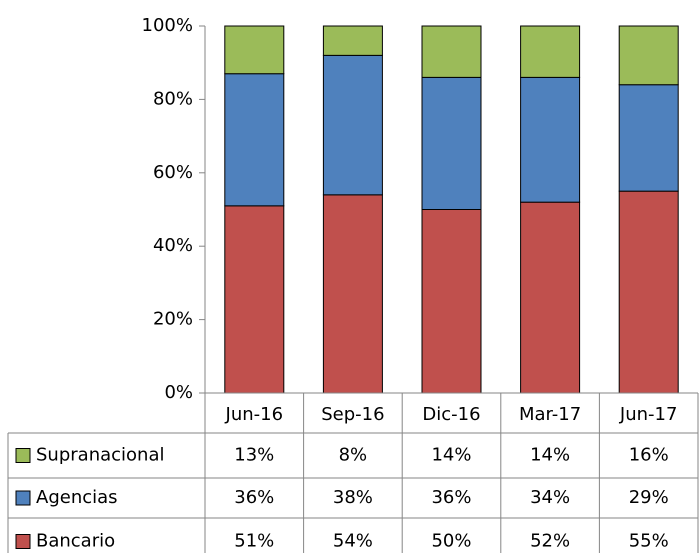 This screenshot has width=699, height=553. Describe the element at coordinates (173, 98) in the screenshot. I see `y-tick-label: 80%` at that location.